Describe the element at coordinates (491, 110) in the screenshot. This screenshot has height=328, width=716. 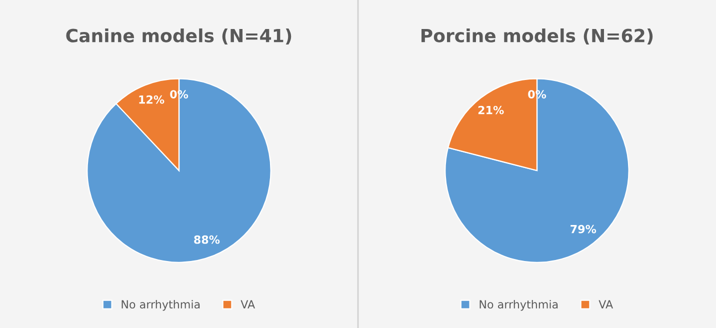
I see `data-label: 21%` at that location.